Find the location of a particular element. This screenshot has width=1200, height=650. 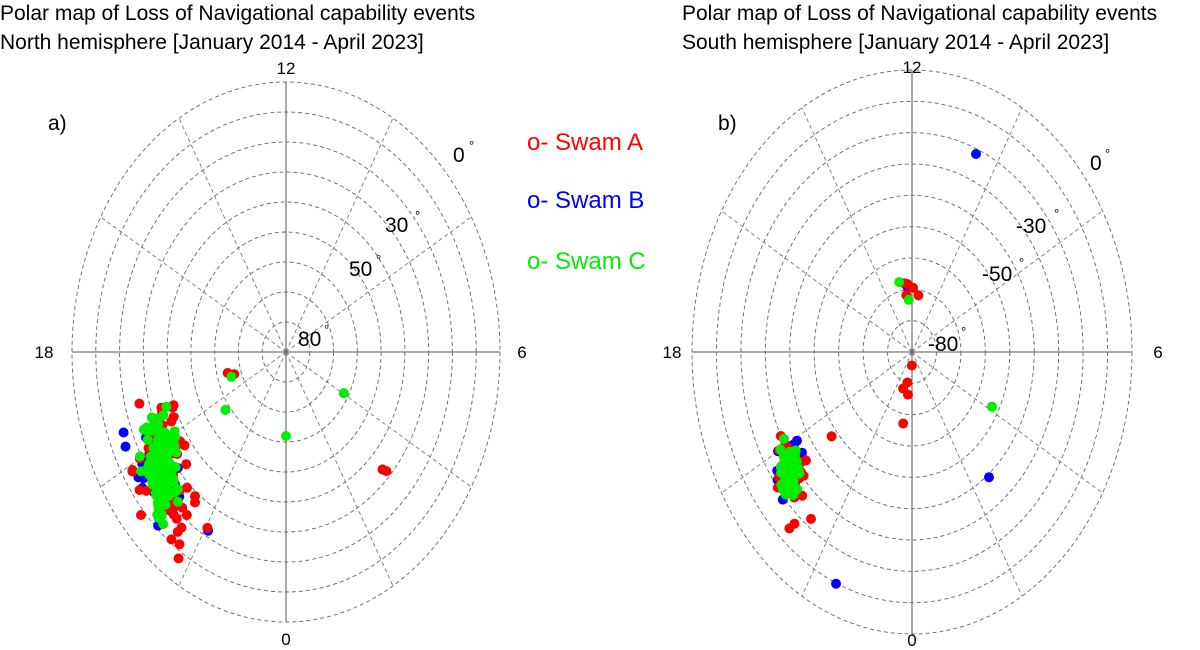

latitude-labels: 0 ° -30 ° -50 ° -80 ° is located at coordinates (1019, 251).